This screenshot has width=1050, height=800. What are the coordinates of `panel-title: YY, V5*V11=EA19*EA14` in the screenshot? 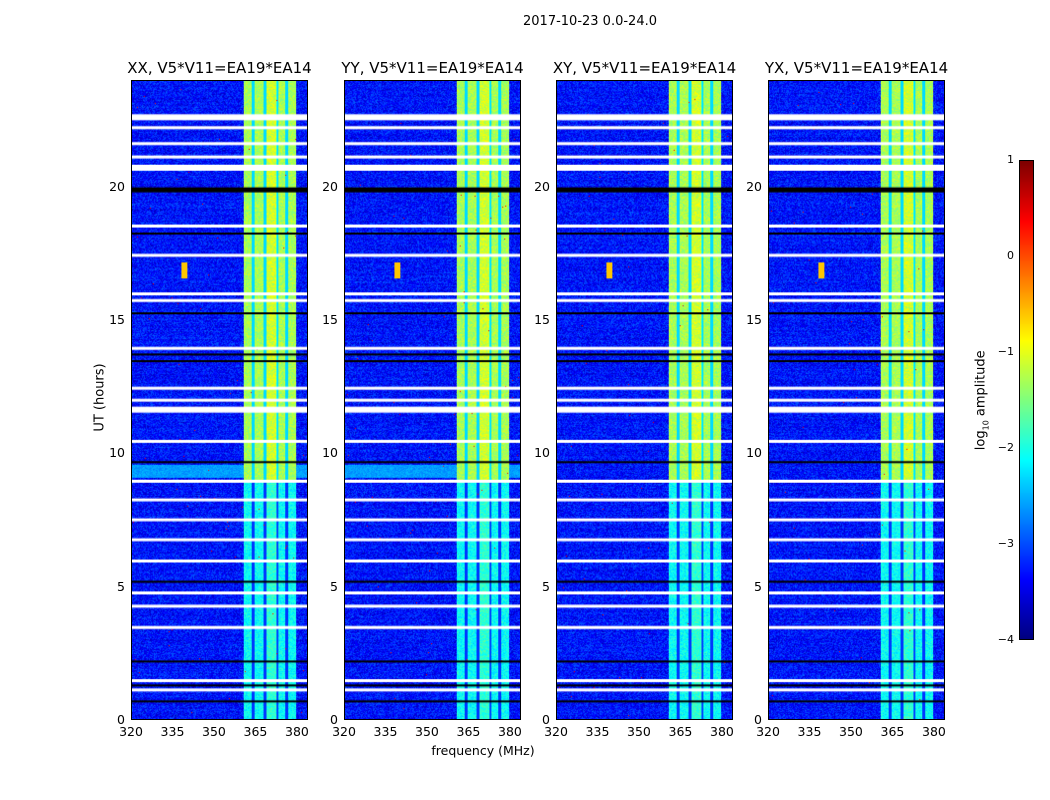 It's located at (432, 68).